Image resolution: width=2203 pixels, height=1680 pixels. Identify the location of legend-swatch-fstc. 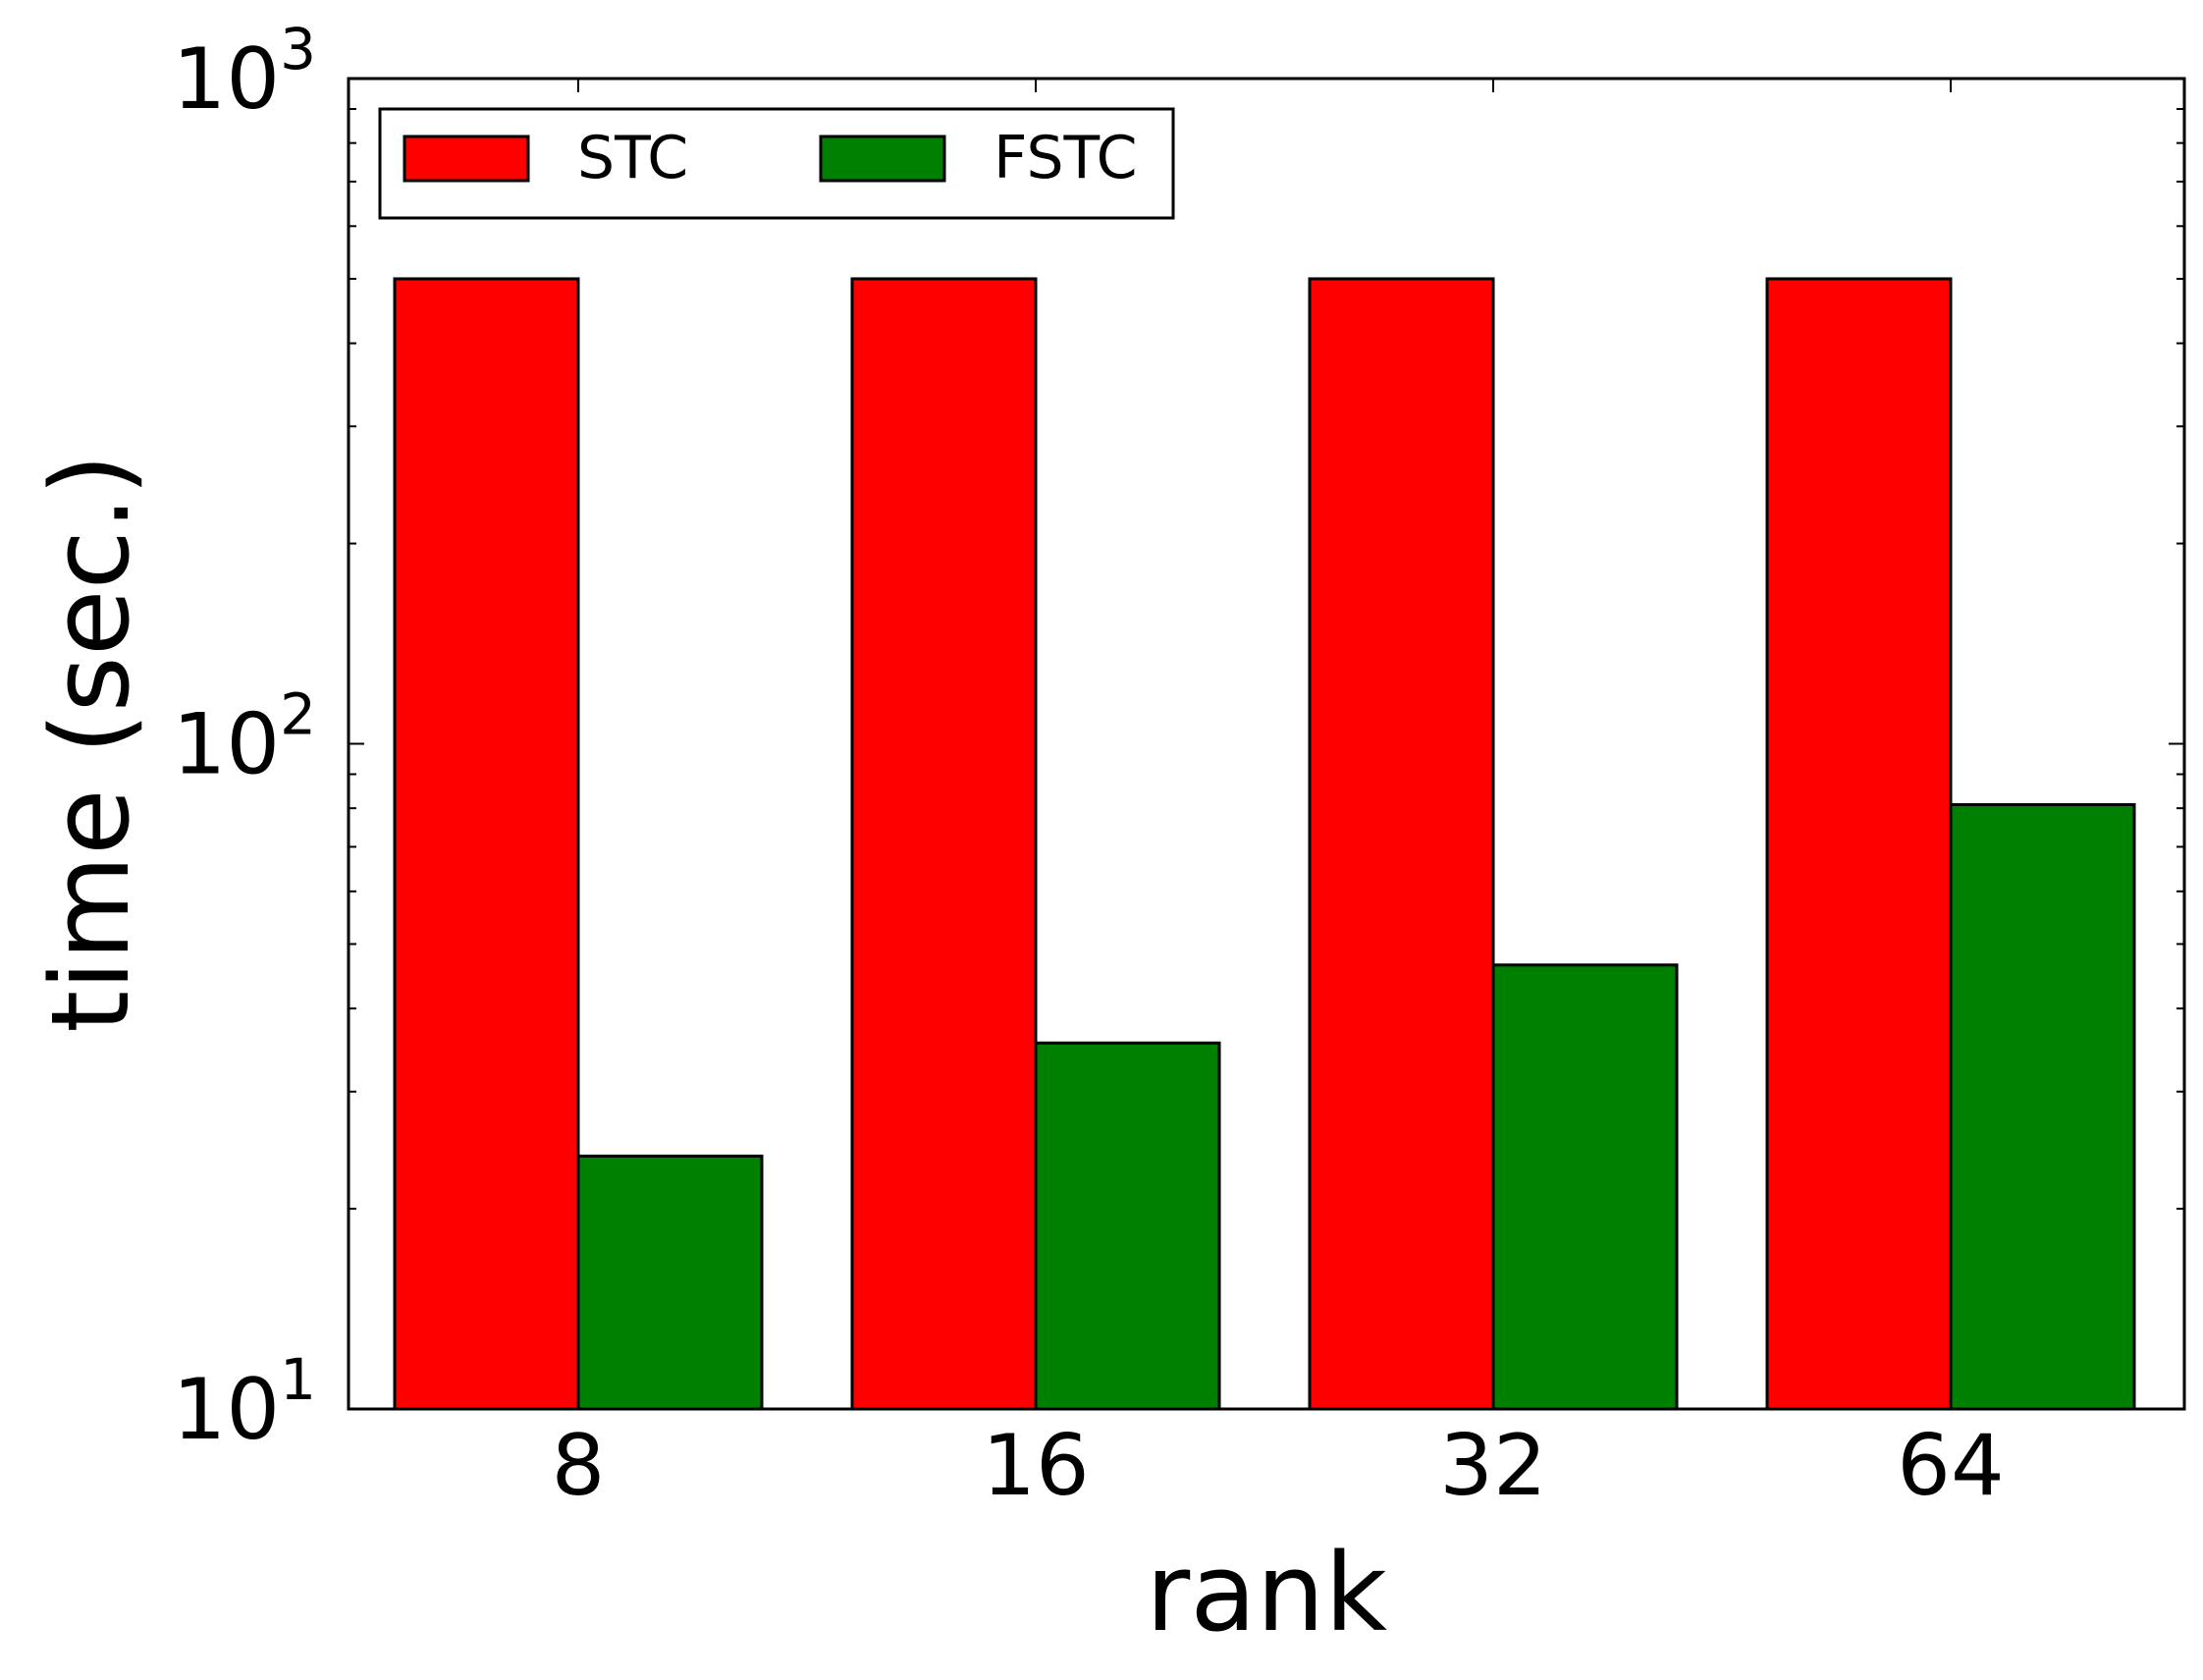
(883, 159).